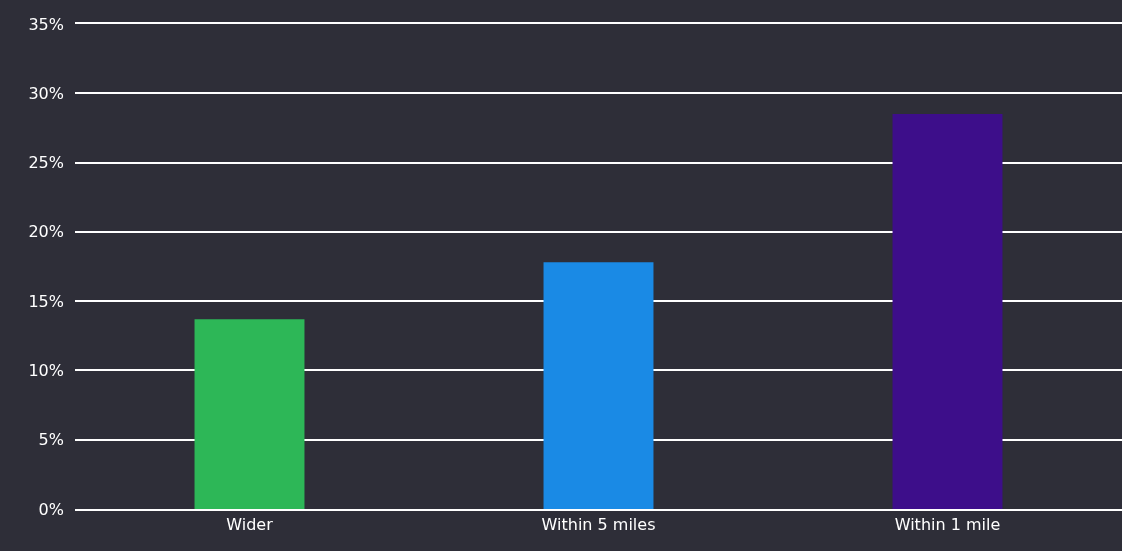  What do you see at coordinates (46, 232) in the screenshot?
I see `y-tick-label: 20%` at bounding box center [46, 232].